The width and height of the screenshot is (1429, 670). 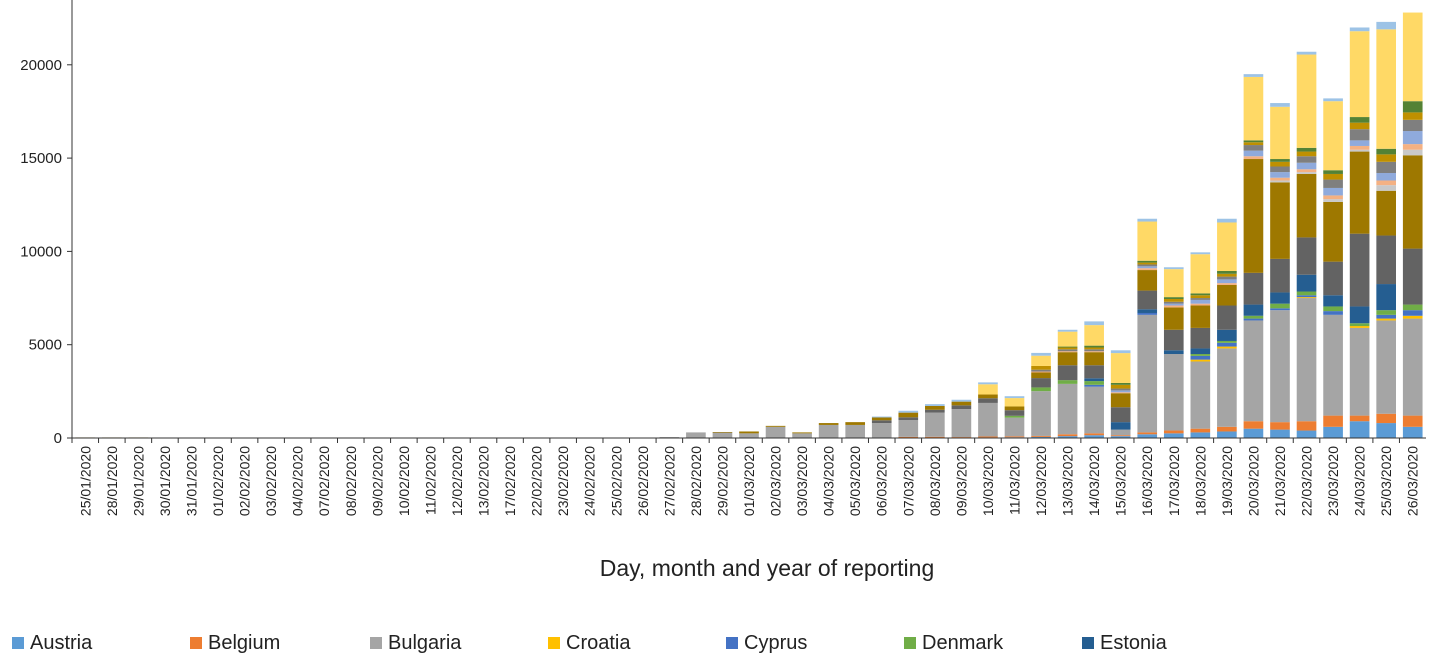 What do you see at coordinates (377, 481) in the screenshot?
I see `x-tick-label: 09/02/2020` at bounding box center [377, 481].